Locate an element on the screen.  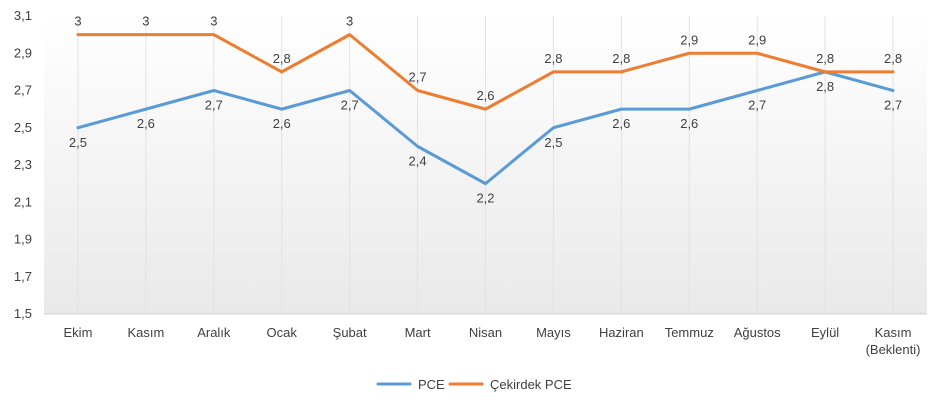
x-tick-label: Nisan is located at coordinates (485, 332).